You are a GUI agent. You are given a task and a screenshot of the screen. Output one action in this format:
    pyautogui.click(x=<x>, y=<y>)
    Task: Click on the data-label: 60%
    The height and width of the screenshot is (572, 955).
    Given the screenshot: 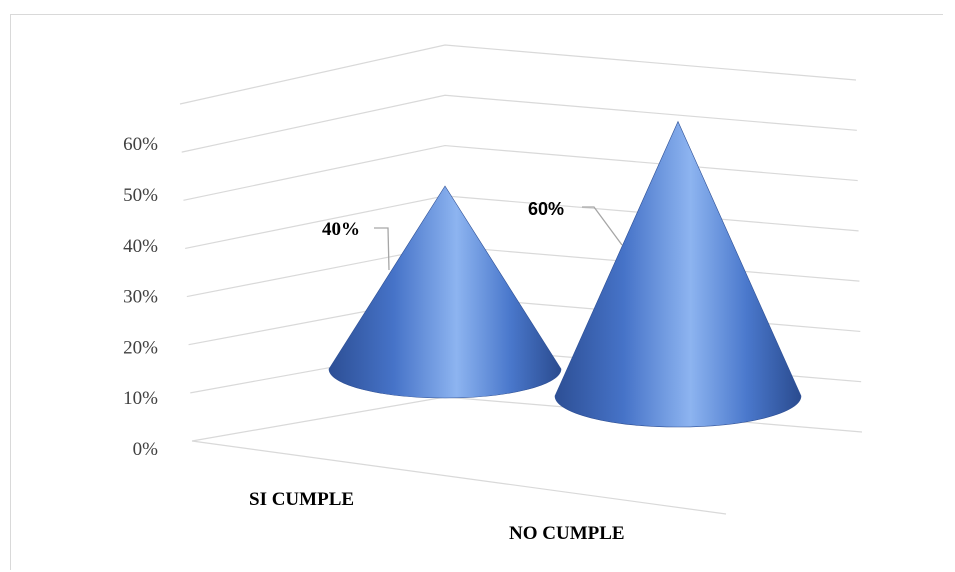 What is the action you would take?
    pyautogui.click(x=546, y=209)
    